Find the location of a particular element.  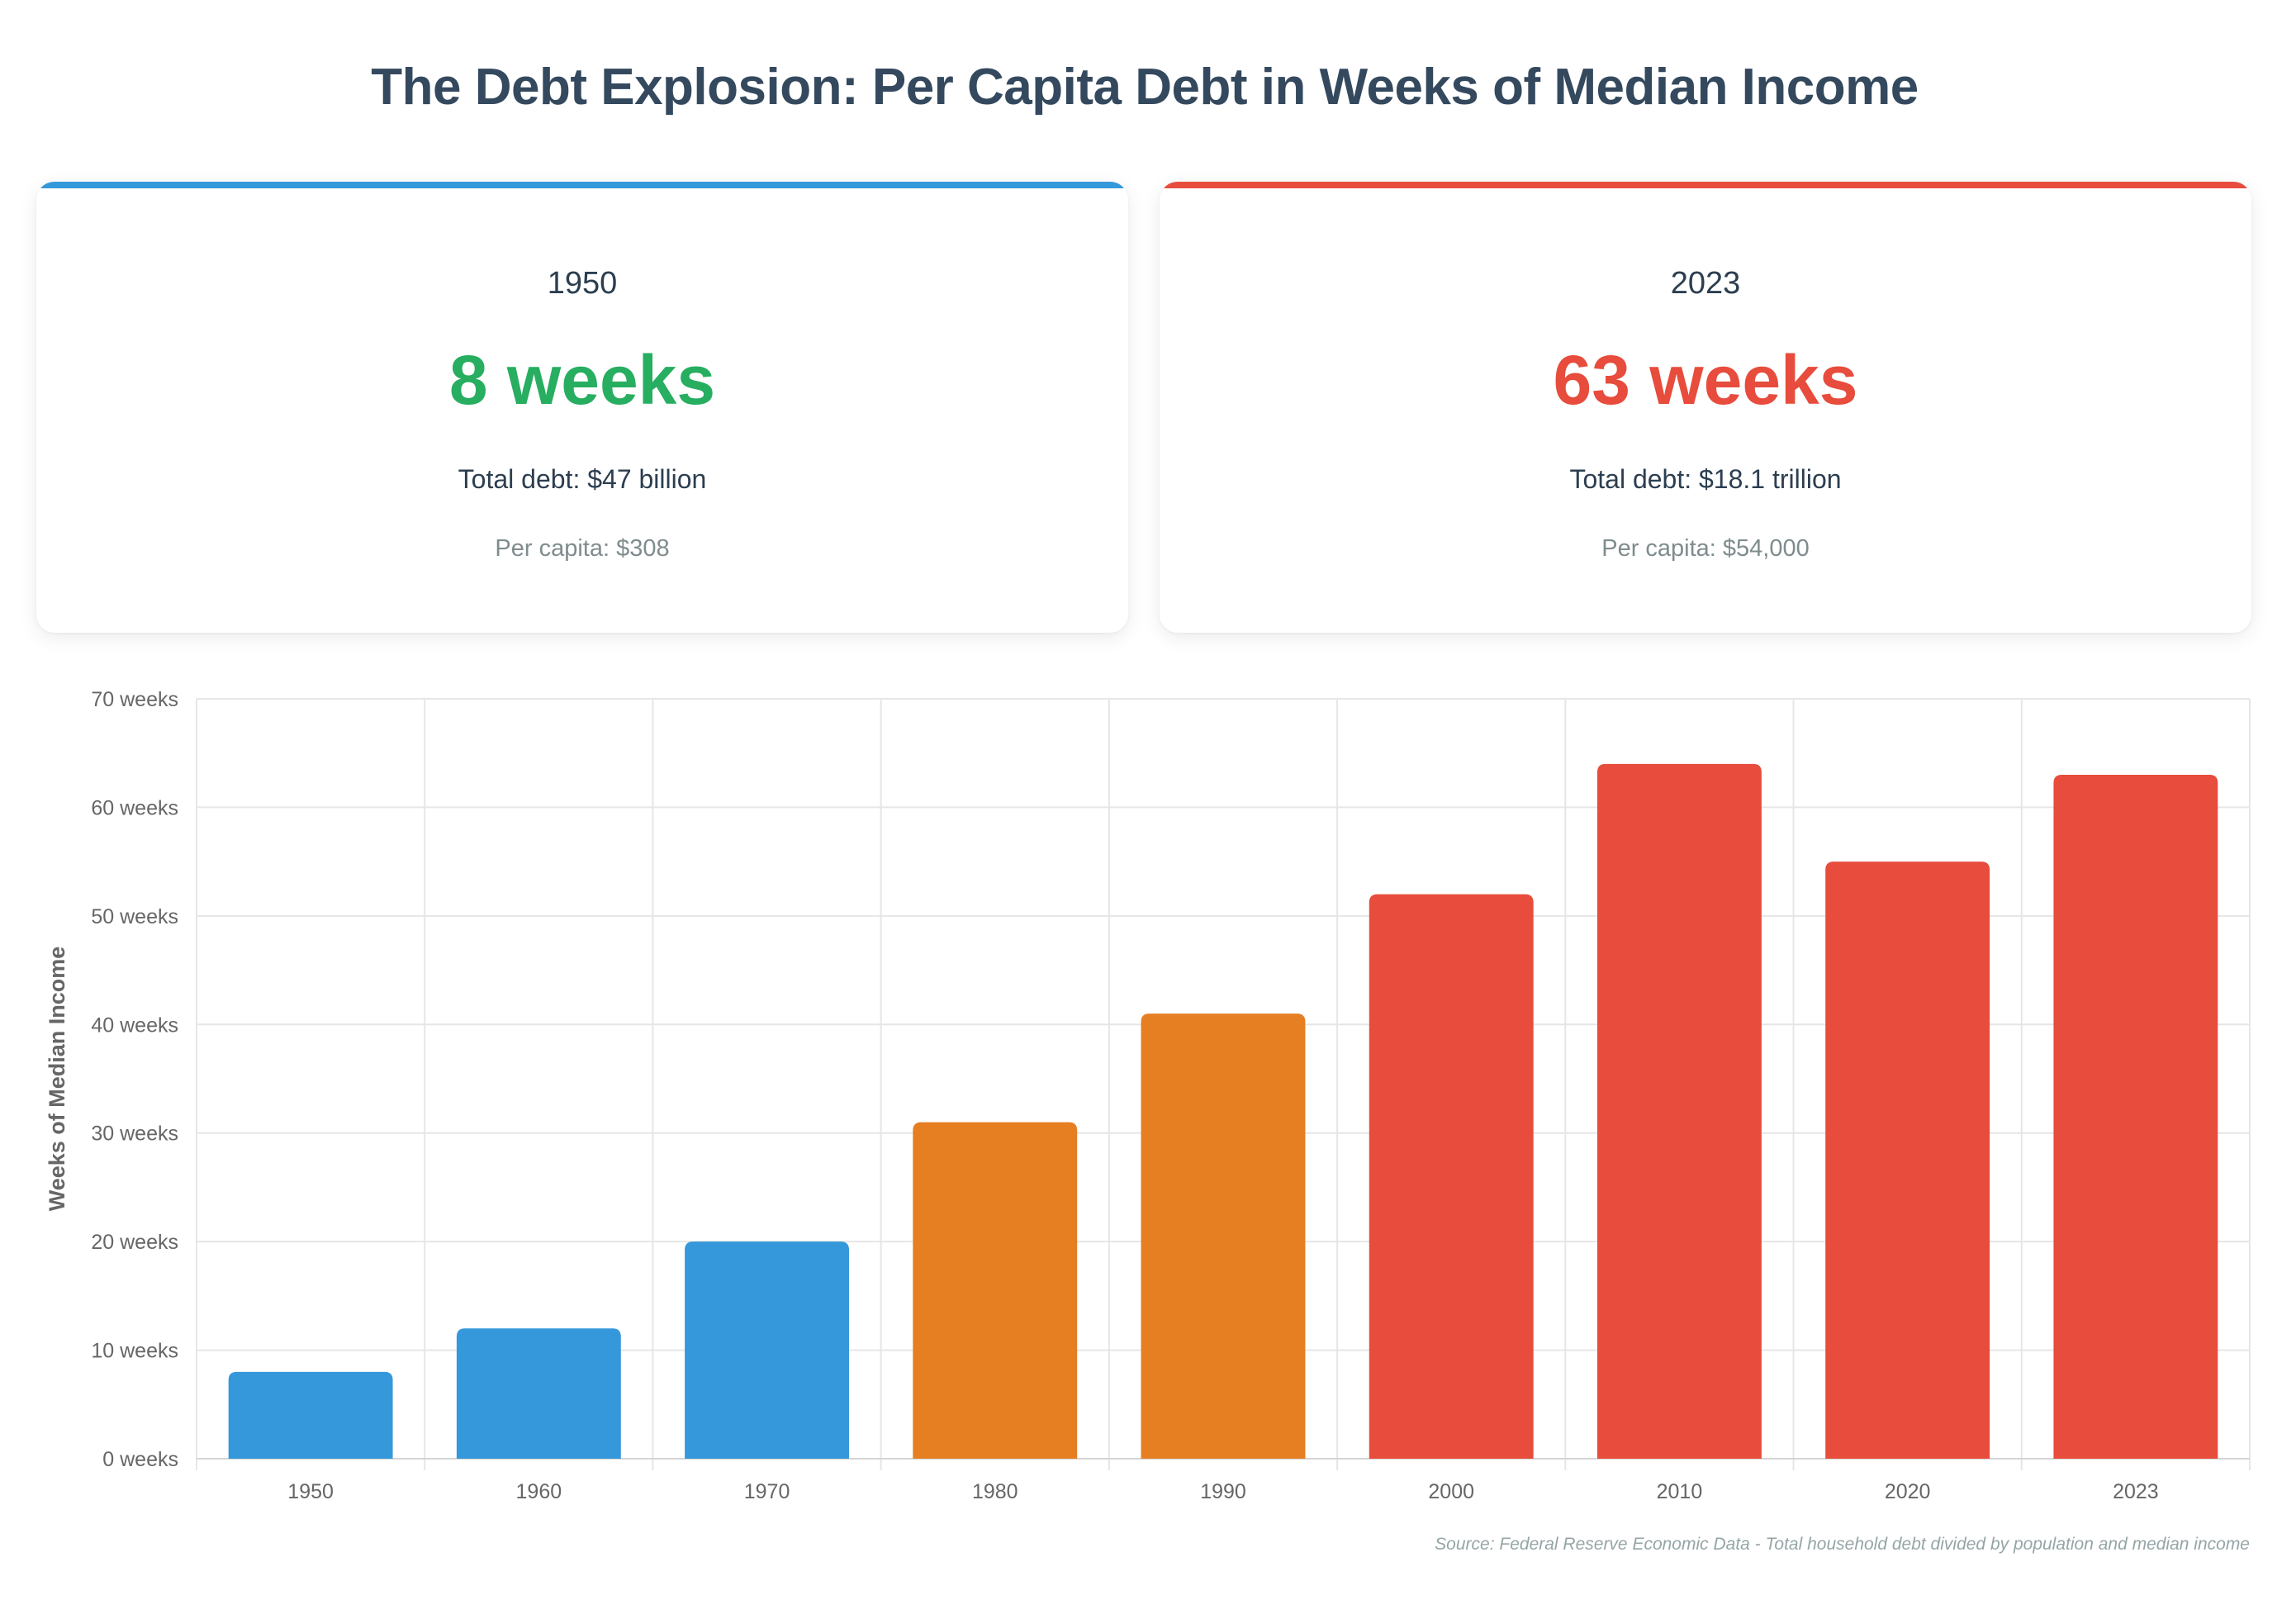

bar-1990 is located at coordinates (1223, 1236).